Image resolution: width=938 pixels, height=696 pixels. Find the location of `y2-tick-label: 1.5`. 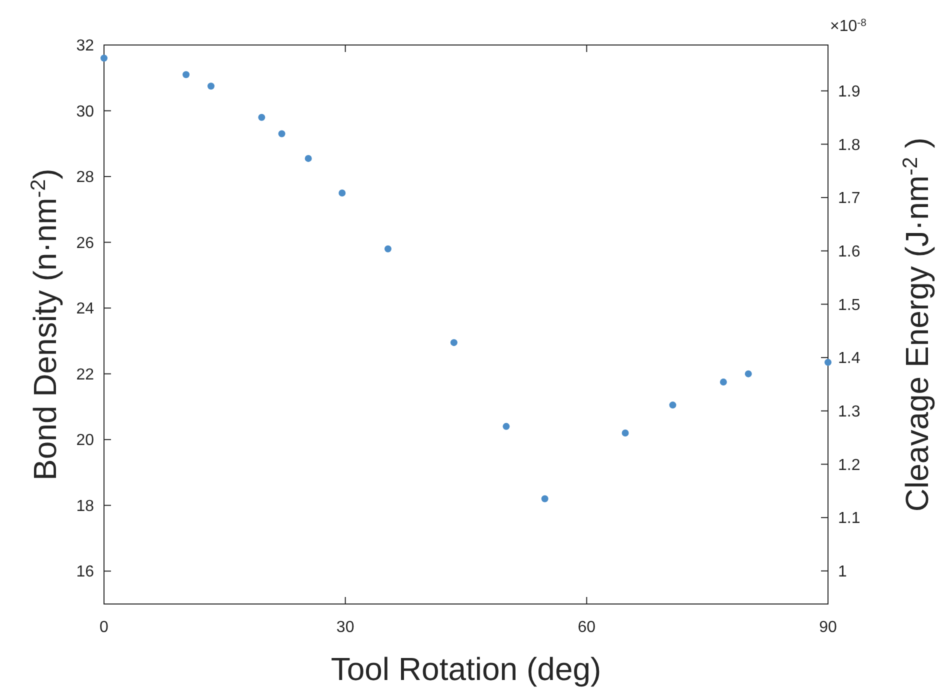

y2-tick-label: 1.5 is located at coordinates (849, 305).